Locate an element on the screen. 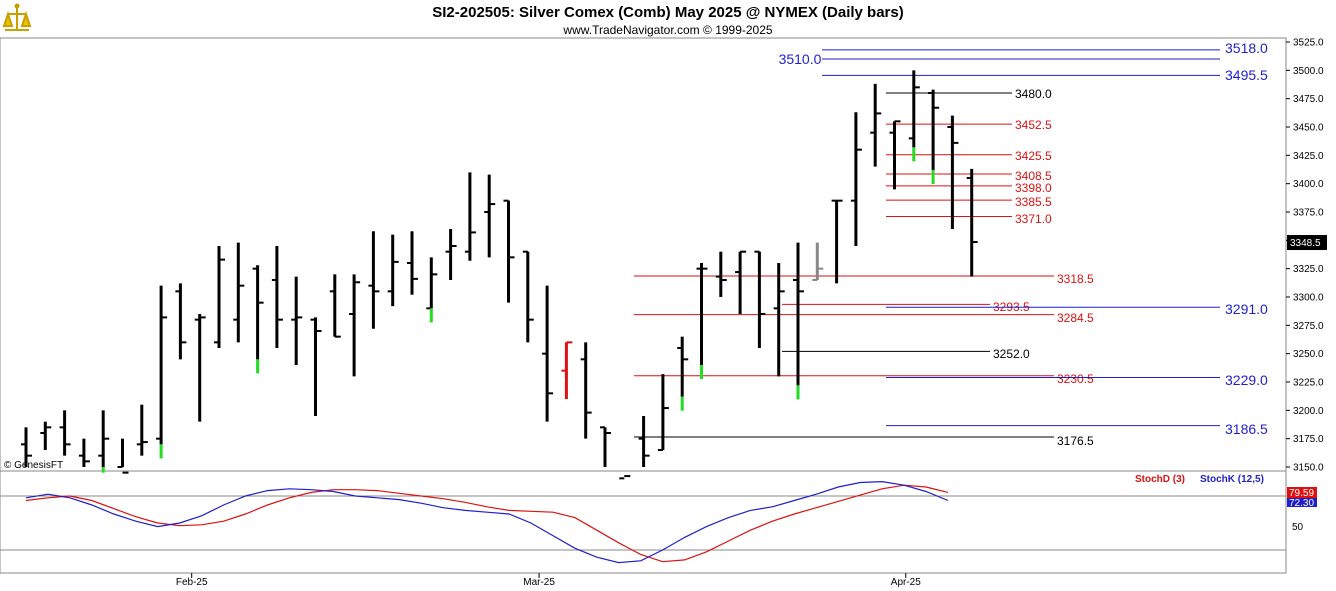  trade-navigator-logo-icon is located at coordinates (17, 17).